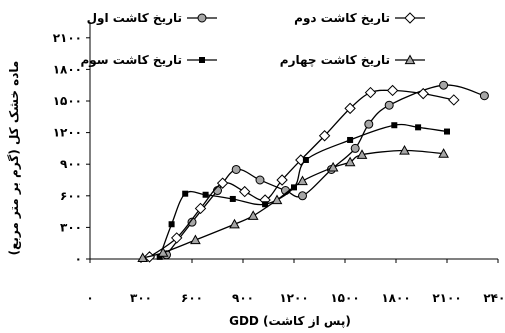  What do you see at coordinates (192, 298) in the screenshot?
I see `x-tick-label: ۶۰۰` at bounding box center [192, 298].